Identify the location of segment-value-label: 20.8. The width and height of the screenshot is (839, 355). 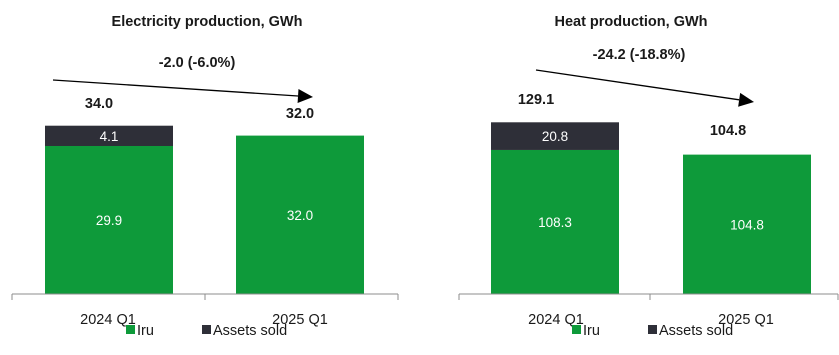
(555, 136).